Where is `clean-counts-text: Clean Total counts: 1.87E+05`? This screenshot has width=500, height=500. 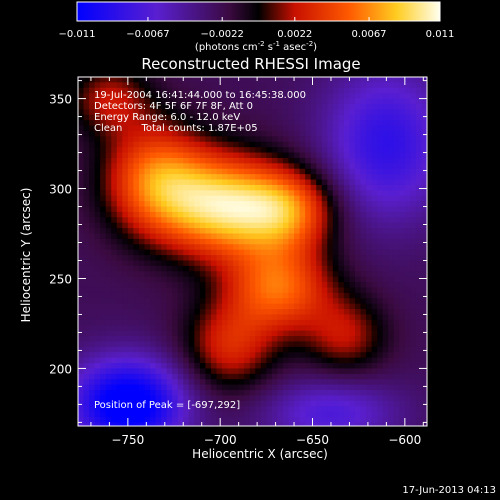 clean-counts-text: Clean Total counts: 1.87E+05 is located at coordinates (176, 128).